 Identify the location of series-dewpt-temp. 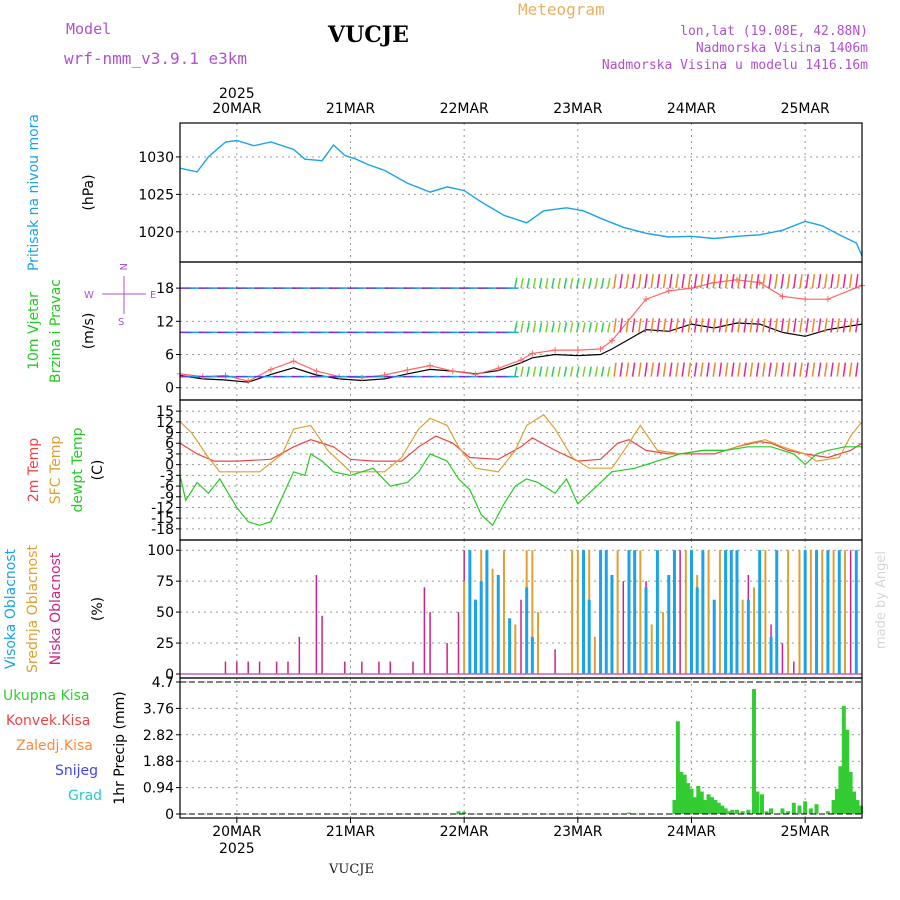
(520, 486).